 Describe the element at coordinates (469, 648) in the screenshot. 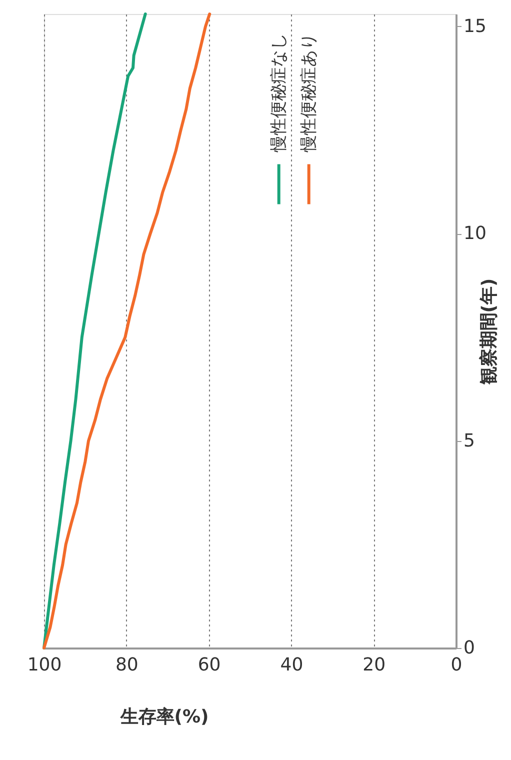

I see `y-tick-label: 0` at that location.